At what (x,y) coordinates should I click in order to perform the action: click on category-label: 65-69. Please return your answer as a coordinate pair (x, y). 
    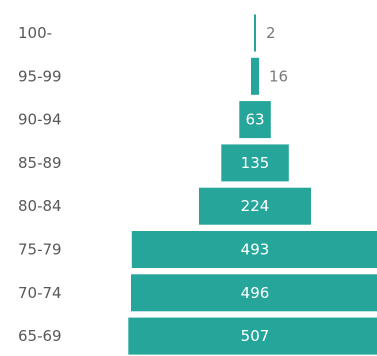
    Looking at the image, I should click on (40, 336).